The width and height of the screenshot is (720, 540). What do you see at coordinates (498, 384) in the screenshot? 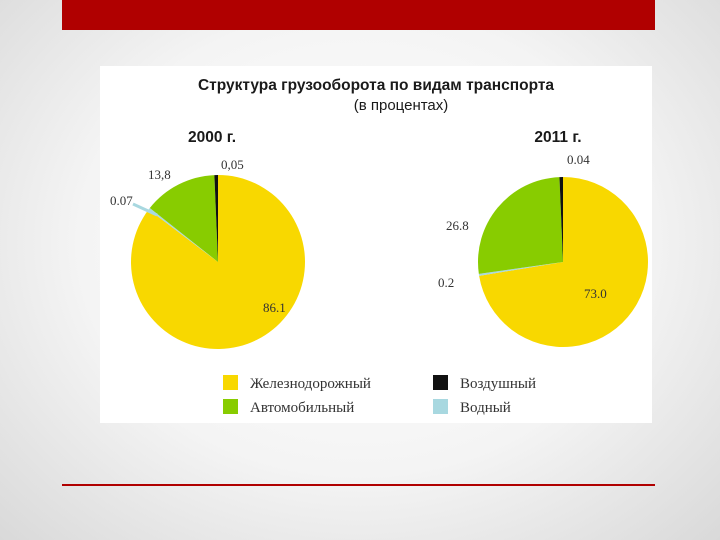
I see `legend-label: Воздушный` at bounding box center [498, 384].